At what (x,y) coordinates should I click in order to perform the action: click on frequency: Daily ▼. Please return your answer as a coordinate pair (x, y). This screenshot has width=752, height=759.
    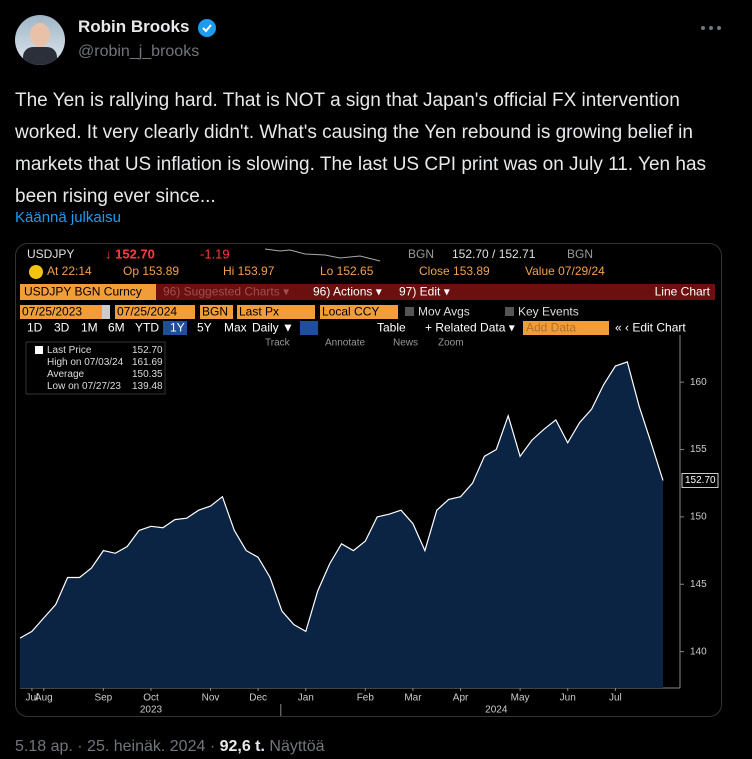
    Looking at the image, I should click on (273, 328).